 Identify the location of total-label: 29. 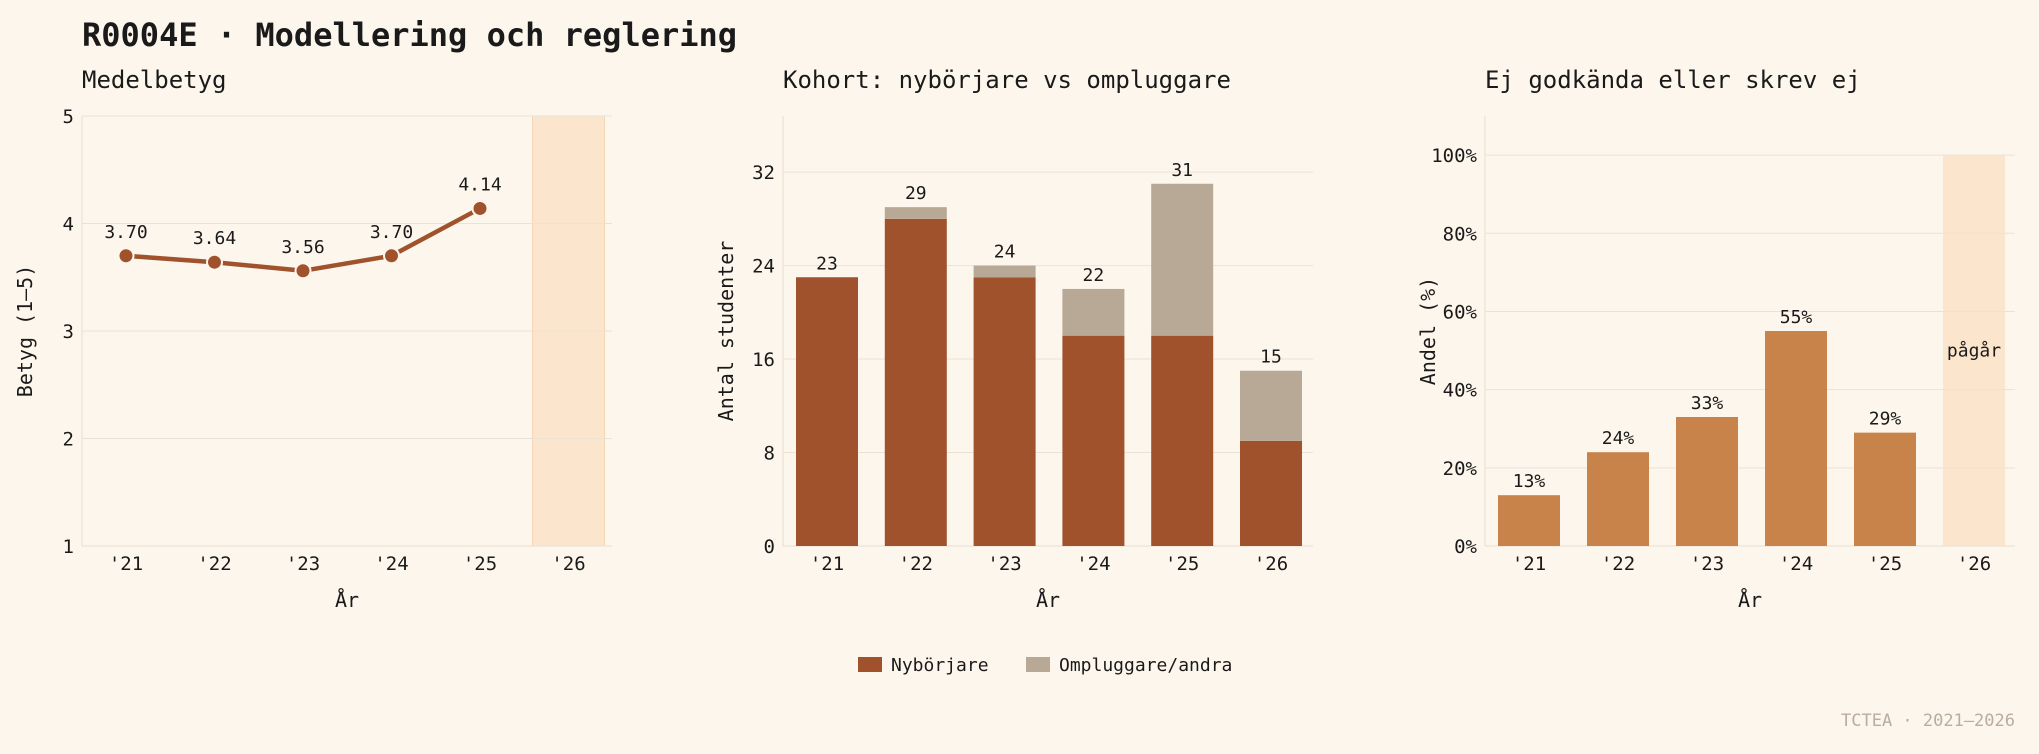
(916, 193).